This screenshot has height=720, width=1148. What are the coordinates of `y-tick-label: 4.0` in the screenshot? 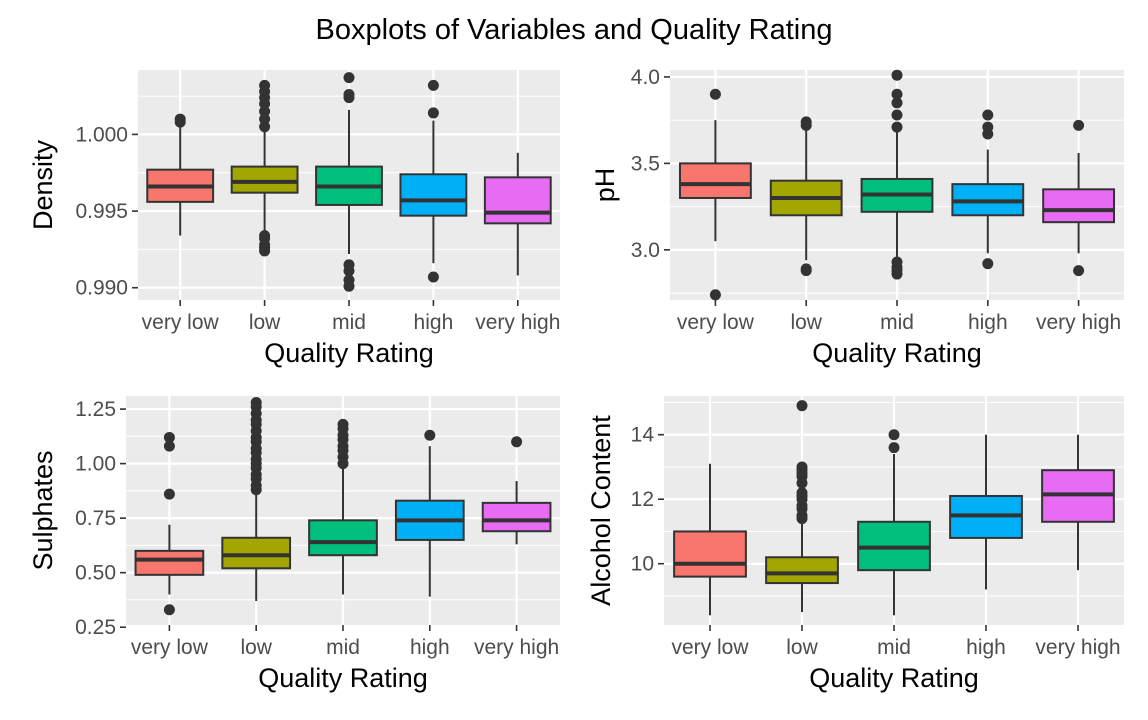 It's located at (645, 77).